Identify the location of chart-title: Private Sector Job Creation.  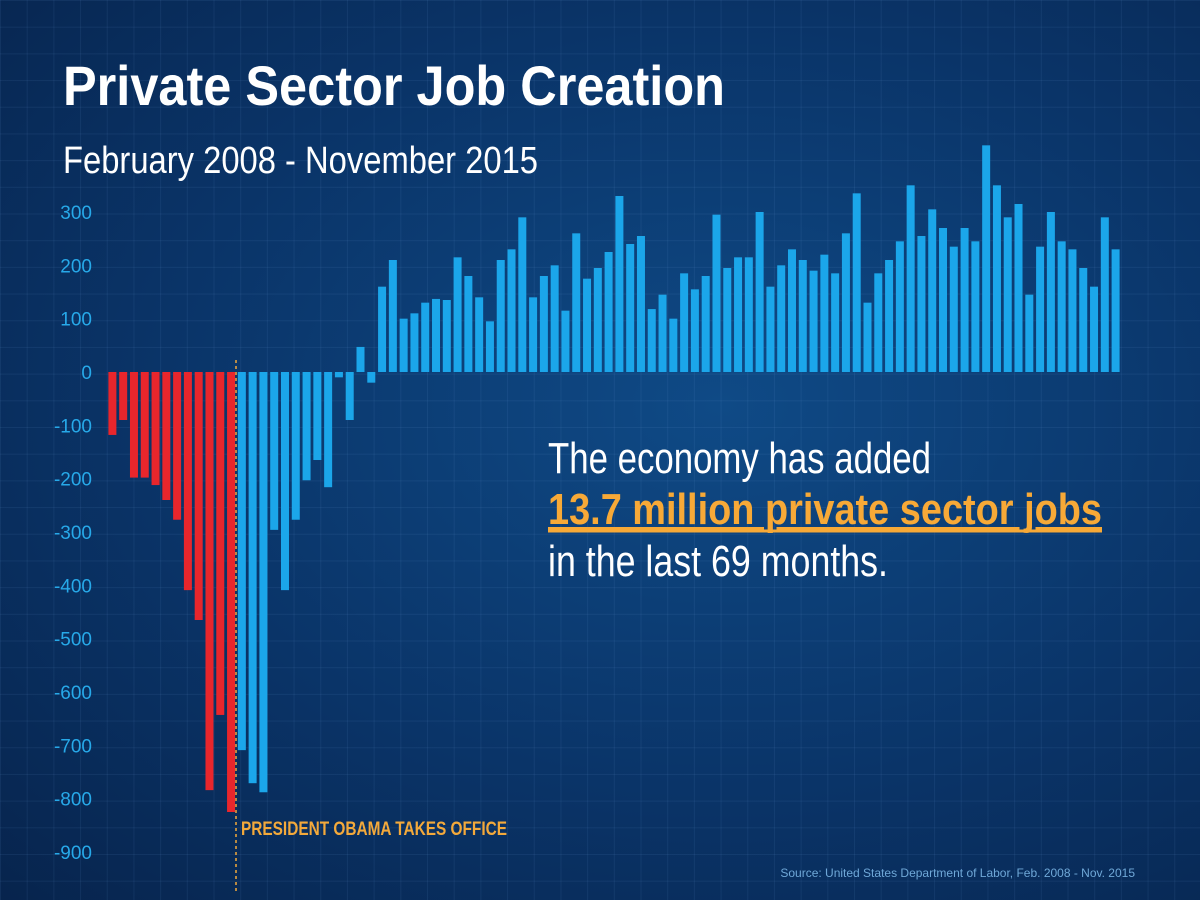
(394, 85).